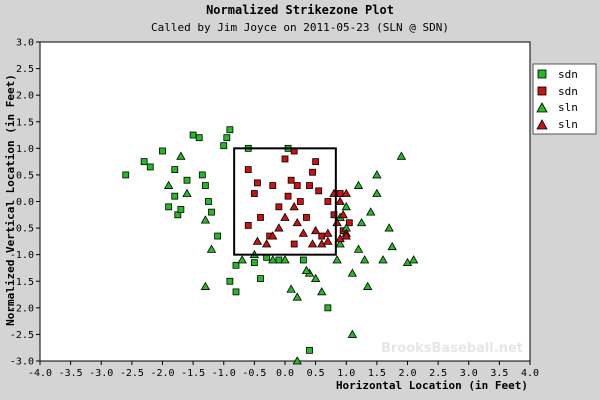 The width and height of the screenshot is (600, 400). I want to click on y-tick-label: -0.5, so click(22, 229).